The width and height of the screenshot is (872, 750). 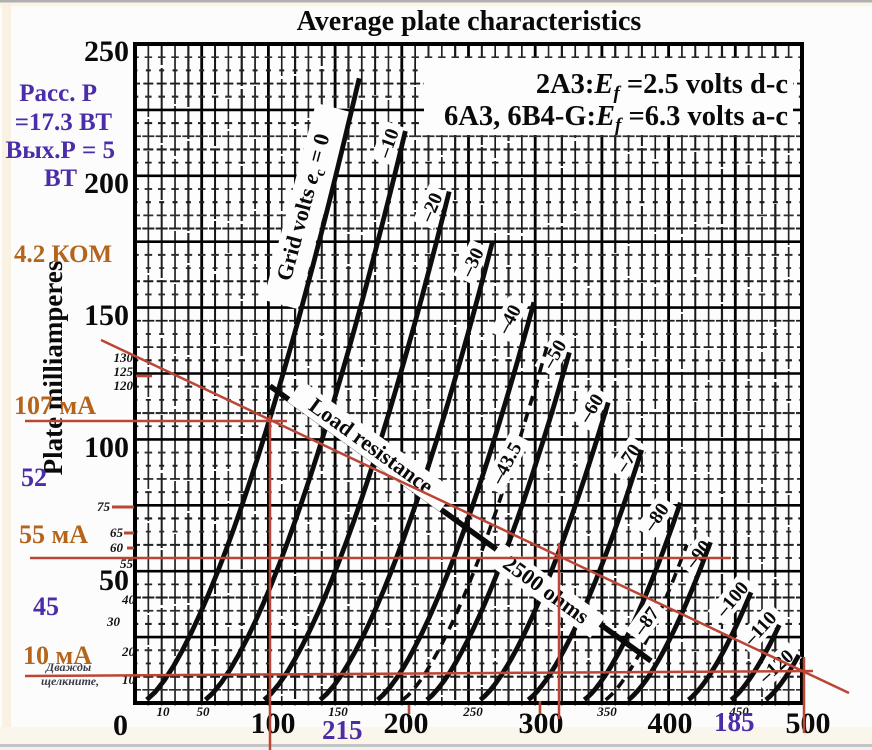 What do you see at coordinates (104, 506) in the screenshot?
I see `svg-text: 75` at bounding box center [104, 506].